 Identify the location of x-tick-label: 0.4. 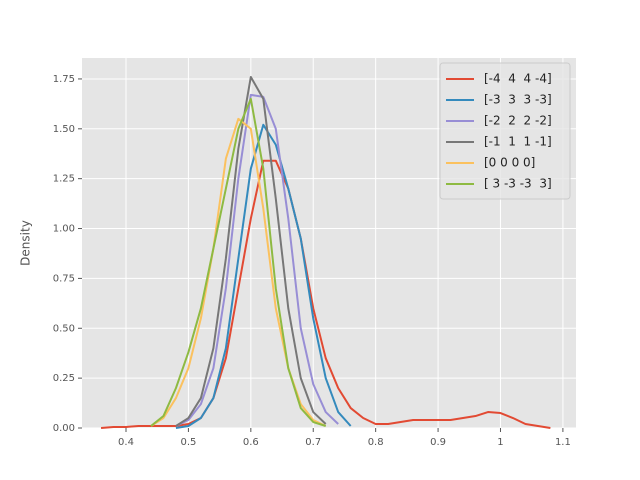
(126, 442).